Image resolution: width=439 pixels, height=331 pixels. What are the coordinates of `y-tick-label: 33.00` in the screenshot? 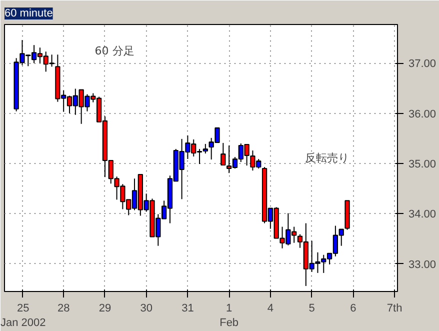 It's located at (422, 264).